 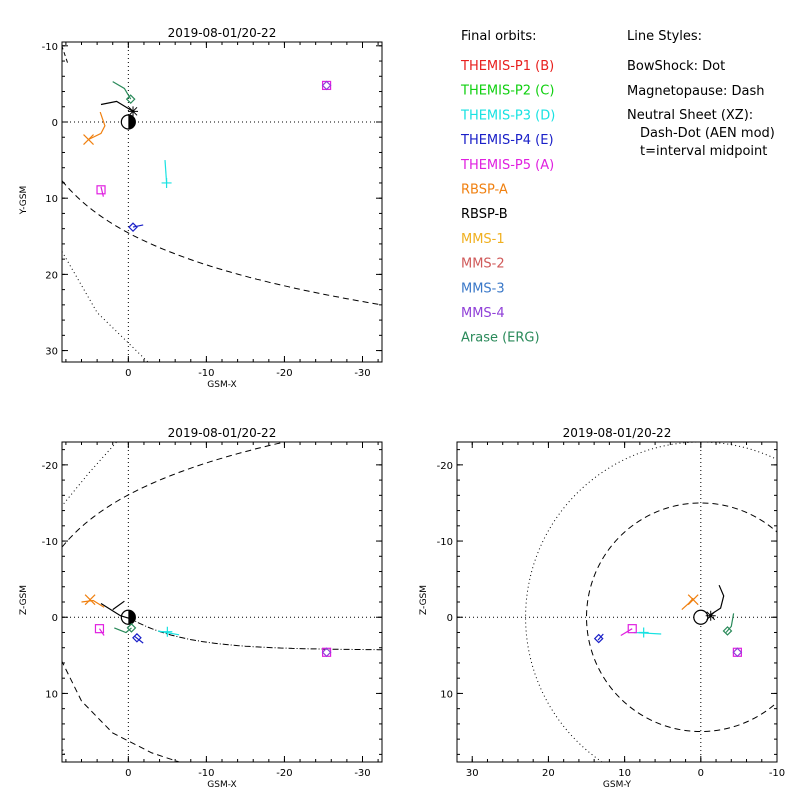 I want to click on legend-item-mms-4: MMS-4, so click(x=483, y=313).